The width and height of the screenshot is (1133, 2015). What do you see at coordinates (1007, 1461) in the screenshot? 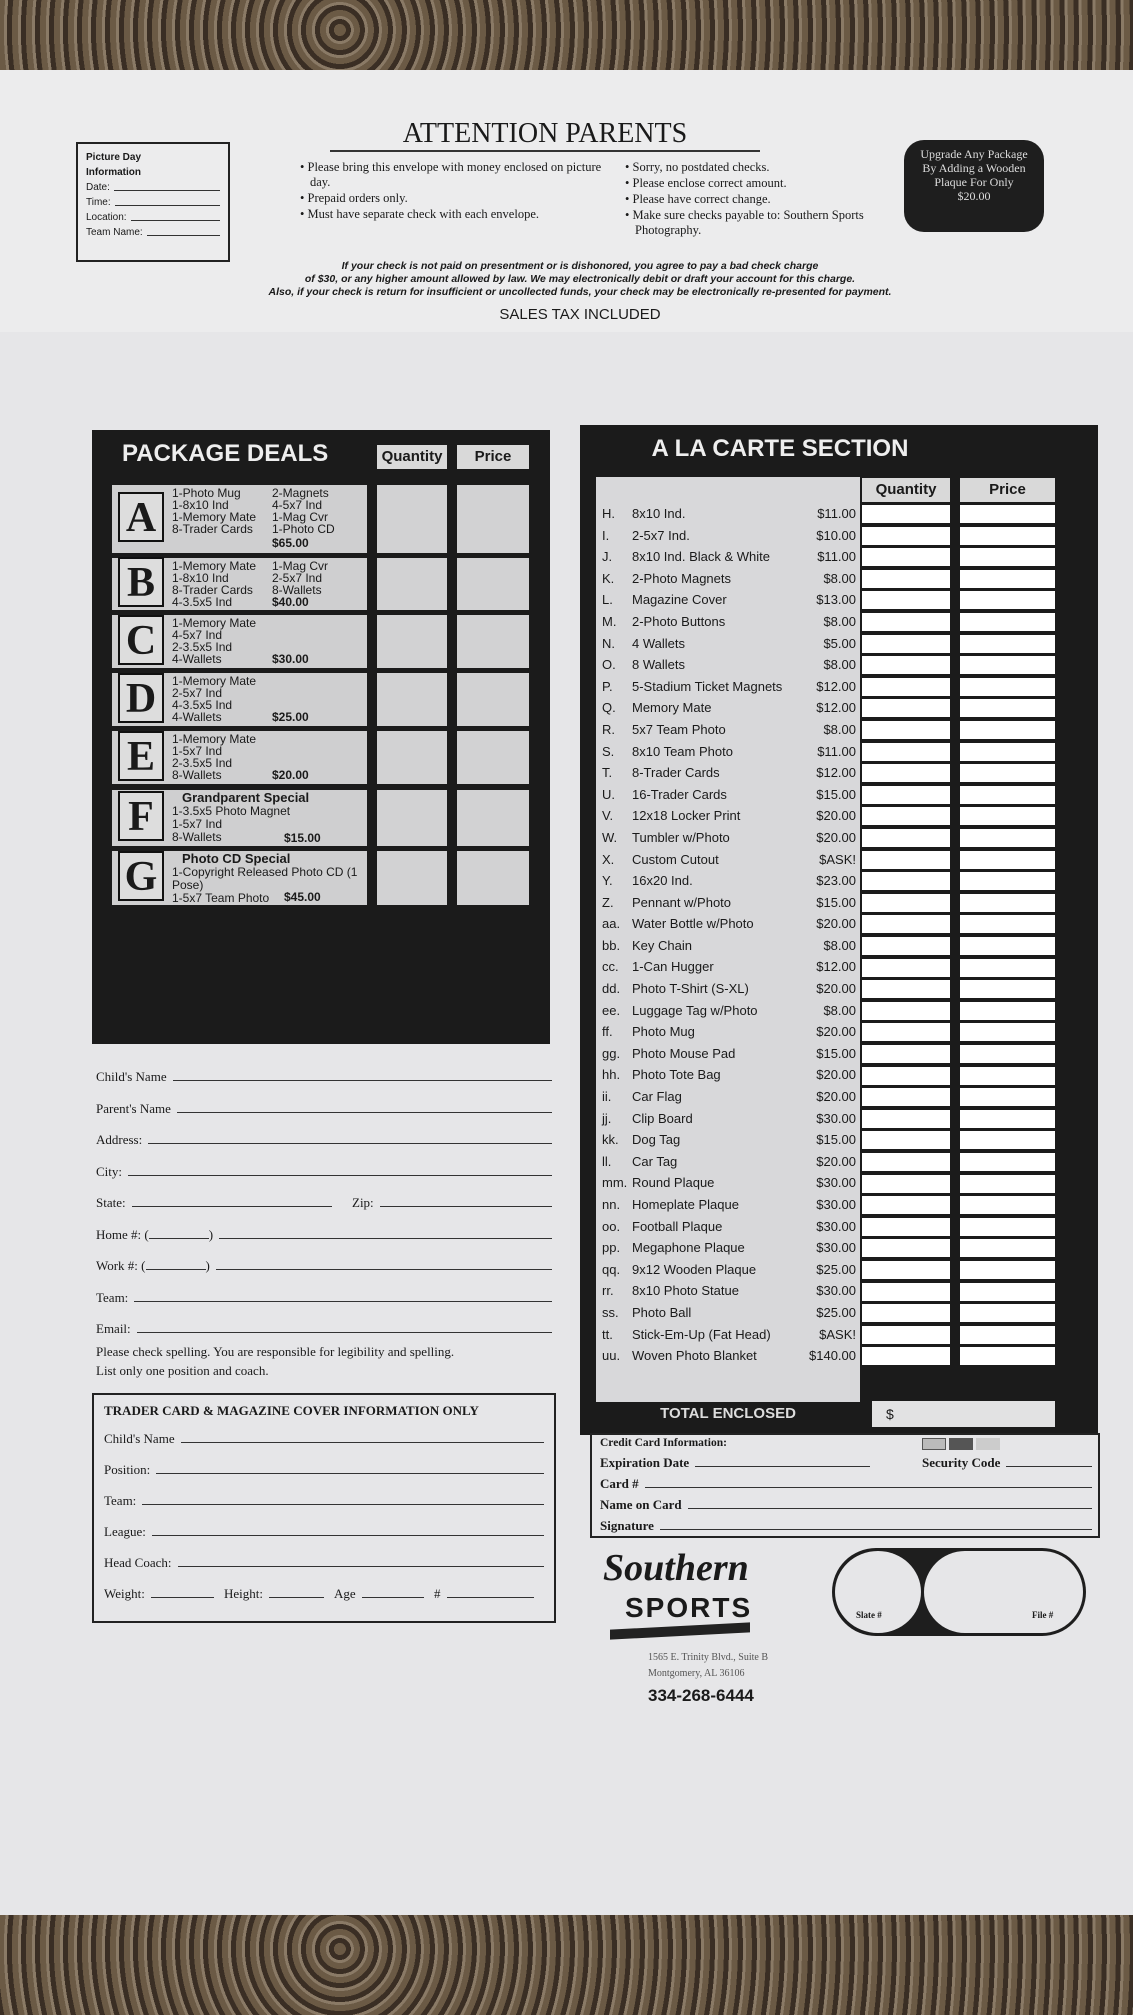
I see `security-code-field: Security Code` at bounding box center [1007, 1461].